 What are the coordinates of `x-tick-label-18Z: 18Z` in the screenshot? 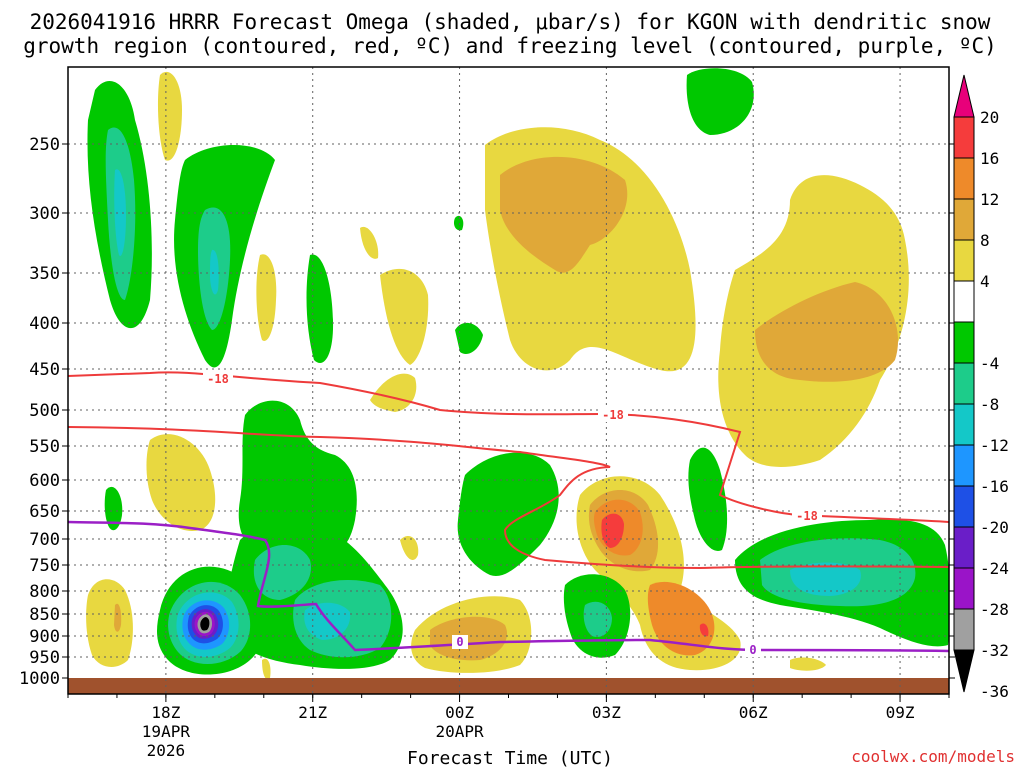 It's located at (165, 712).